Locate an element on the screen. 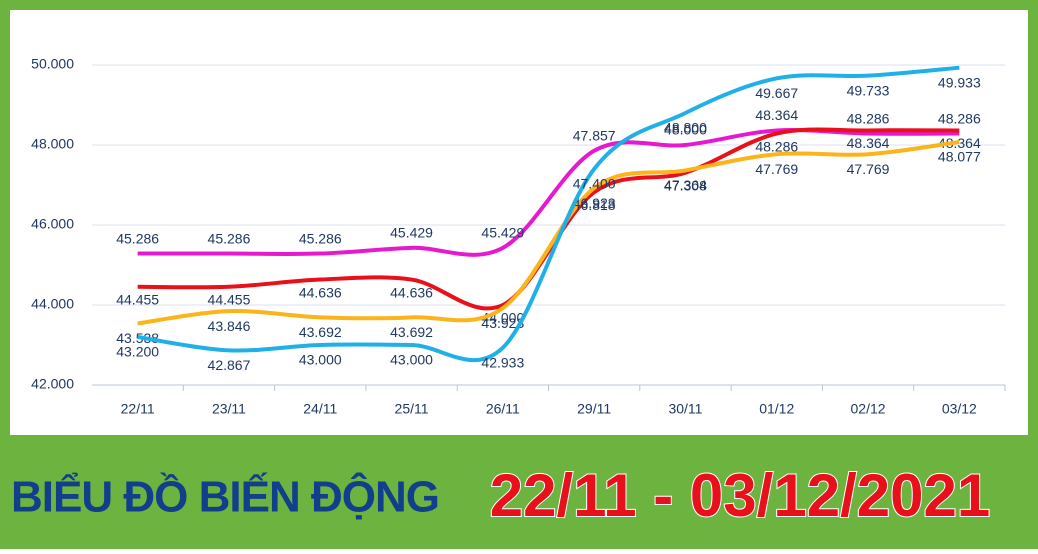 This screenshot has height=554, width=1038. data-label: 43.846 is located at coordinates (229, 326).